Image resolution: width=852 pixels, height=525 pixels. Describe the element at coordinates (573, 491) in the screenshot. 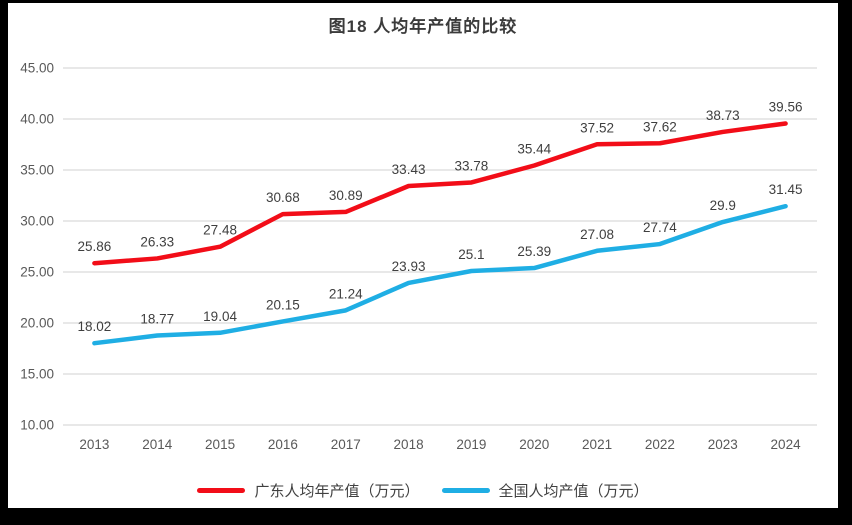

I see `legend-label-national: 全国人均产值（万元）` at that location.